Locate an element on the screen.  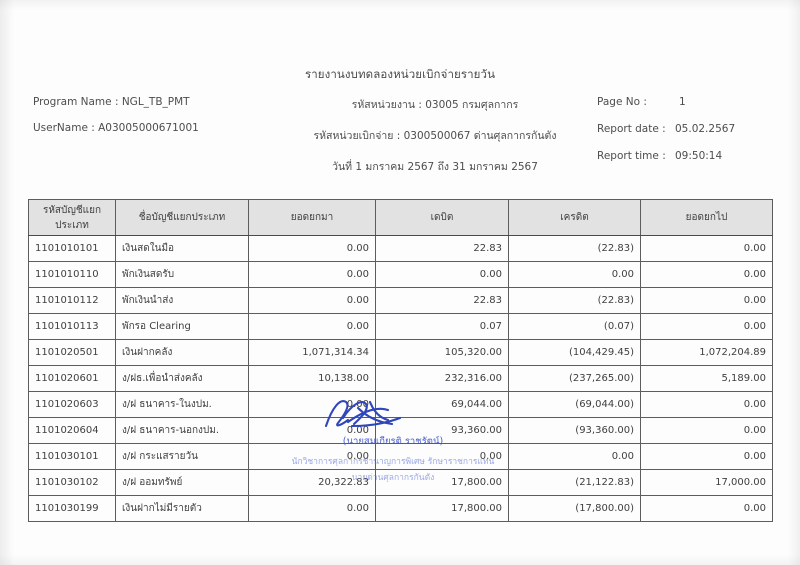
cell-credit: (93,360.00) is located at coordinates (574, 430).